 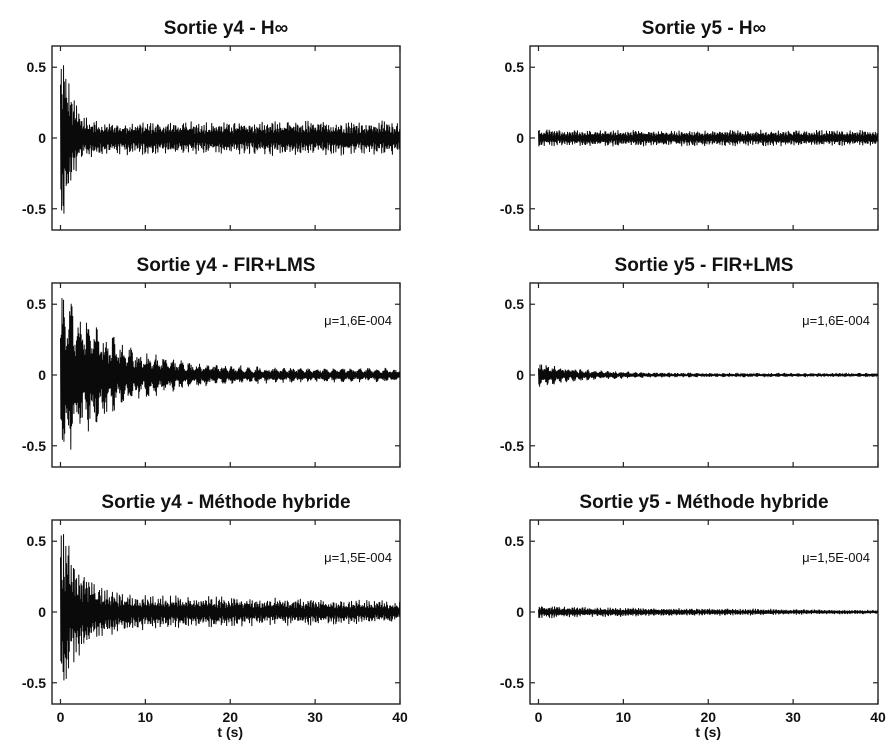 I want to click on subplot-y4-hinf: Sortie y4 - H∞ 0.5 0 -0.5, so click(x=211, y=124).